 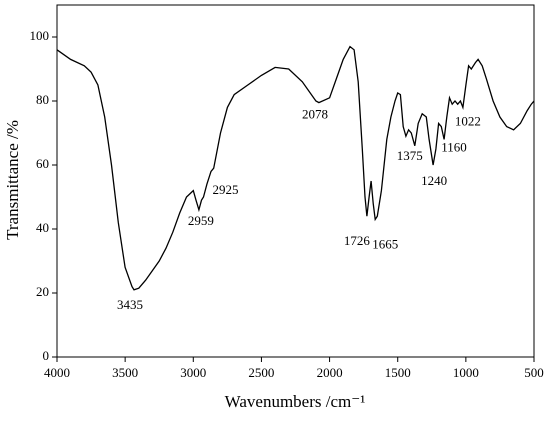 What do you see at coordinates (534, 372) in the screenshot?
I see `x-tick-label: 500` at bounding box center [534, 372].